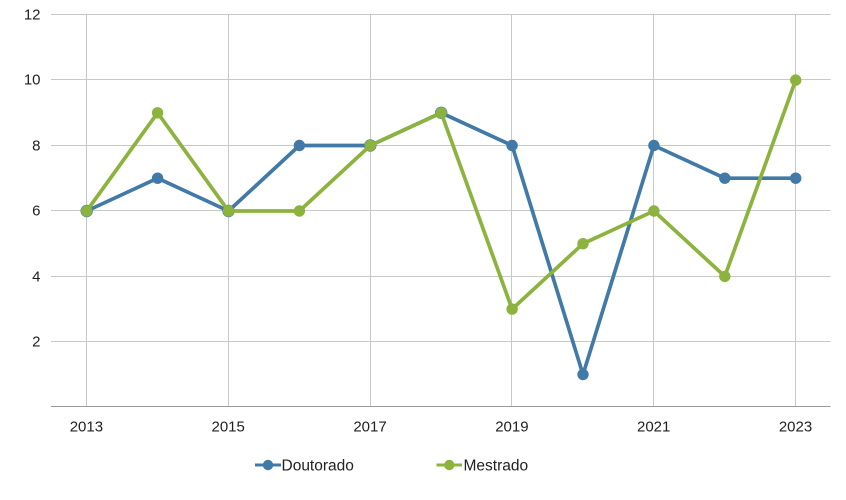  What do you see at coordinates (369, 426) in the screenshot?
I see `svg-text: 2017` at bounding box center [369, 426].